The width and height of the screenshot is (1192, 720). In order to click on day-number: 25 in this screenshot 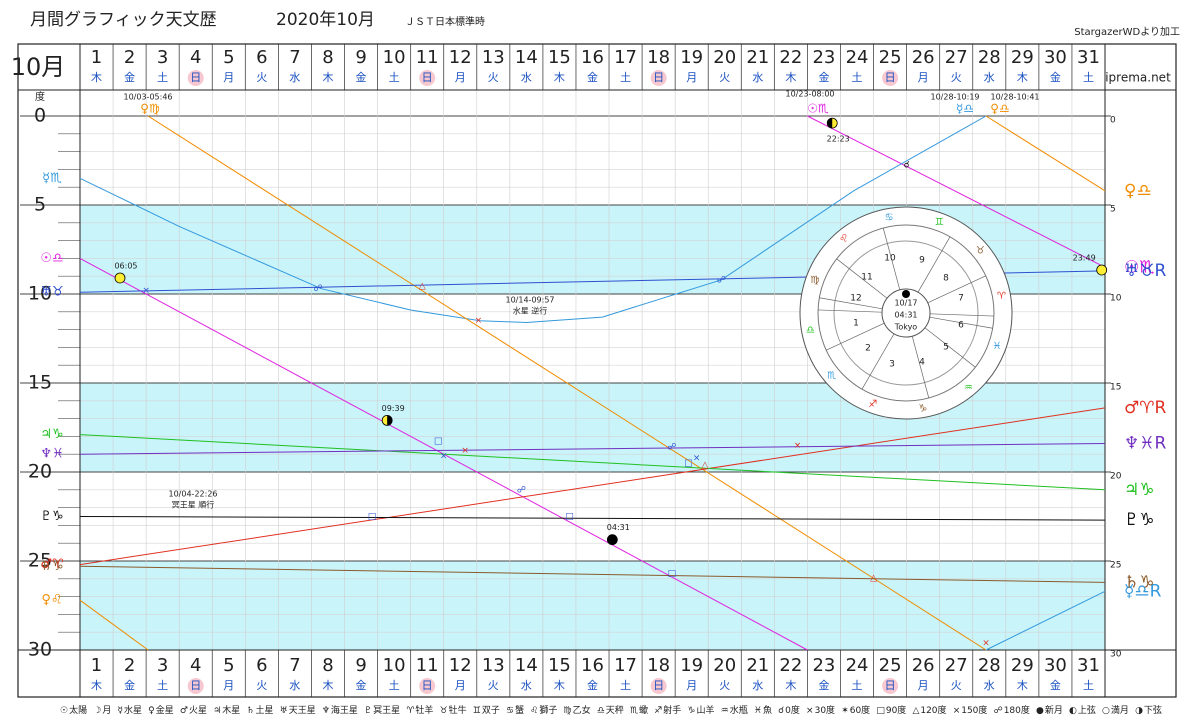, I will do `click(890, 57)`.